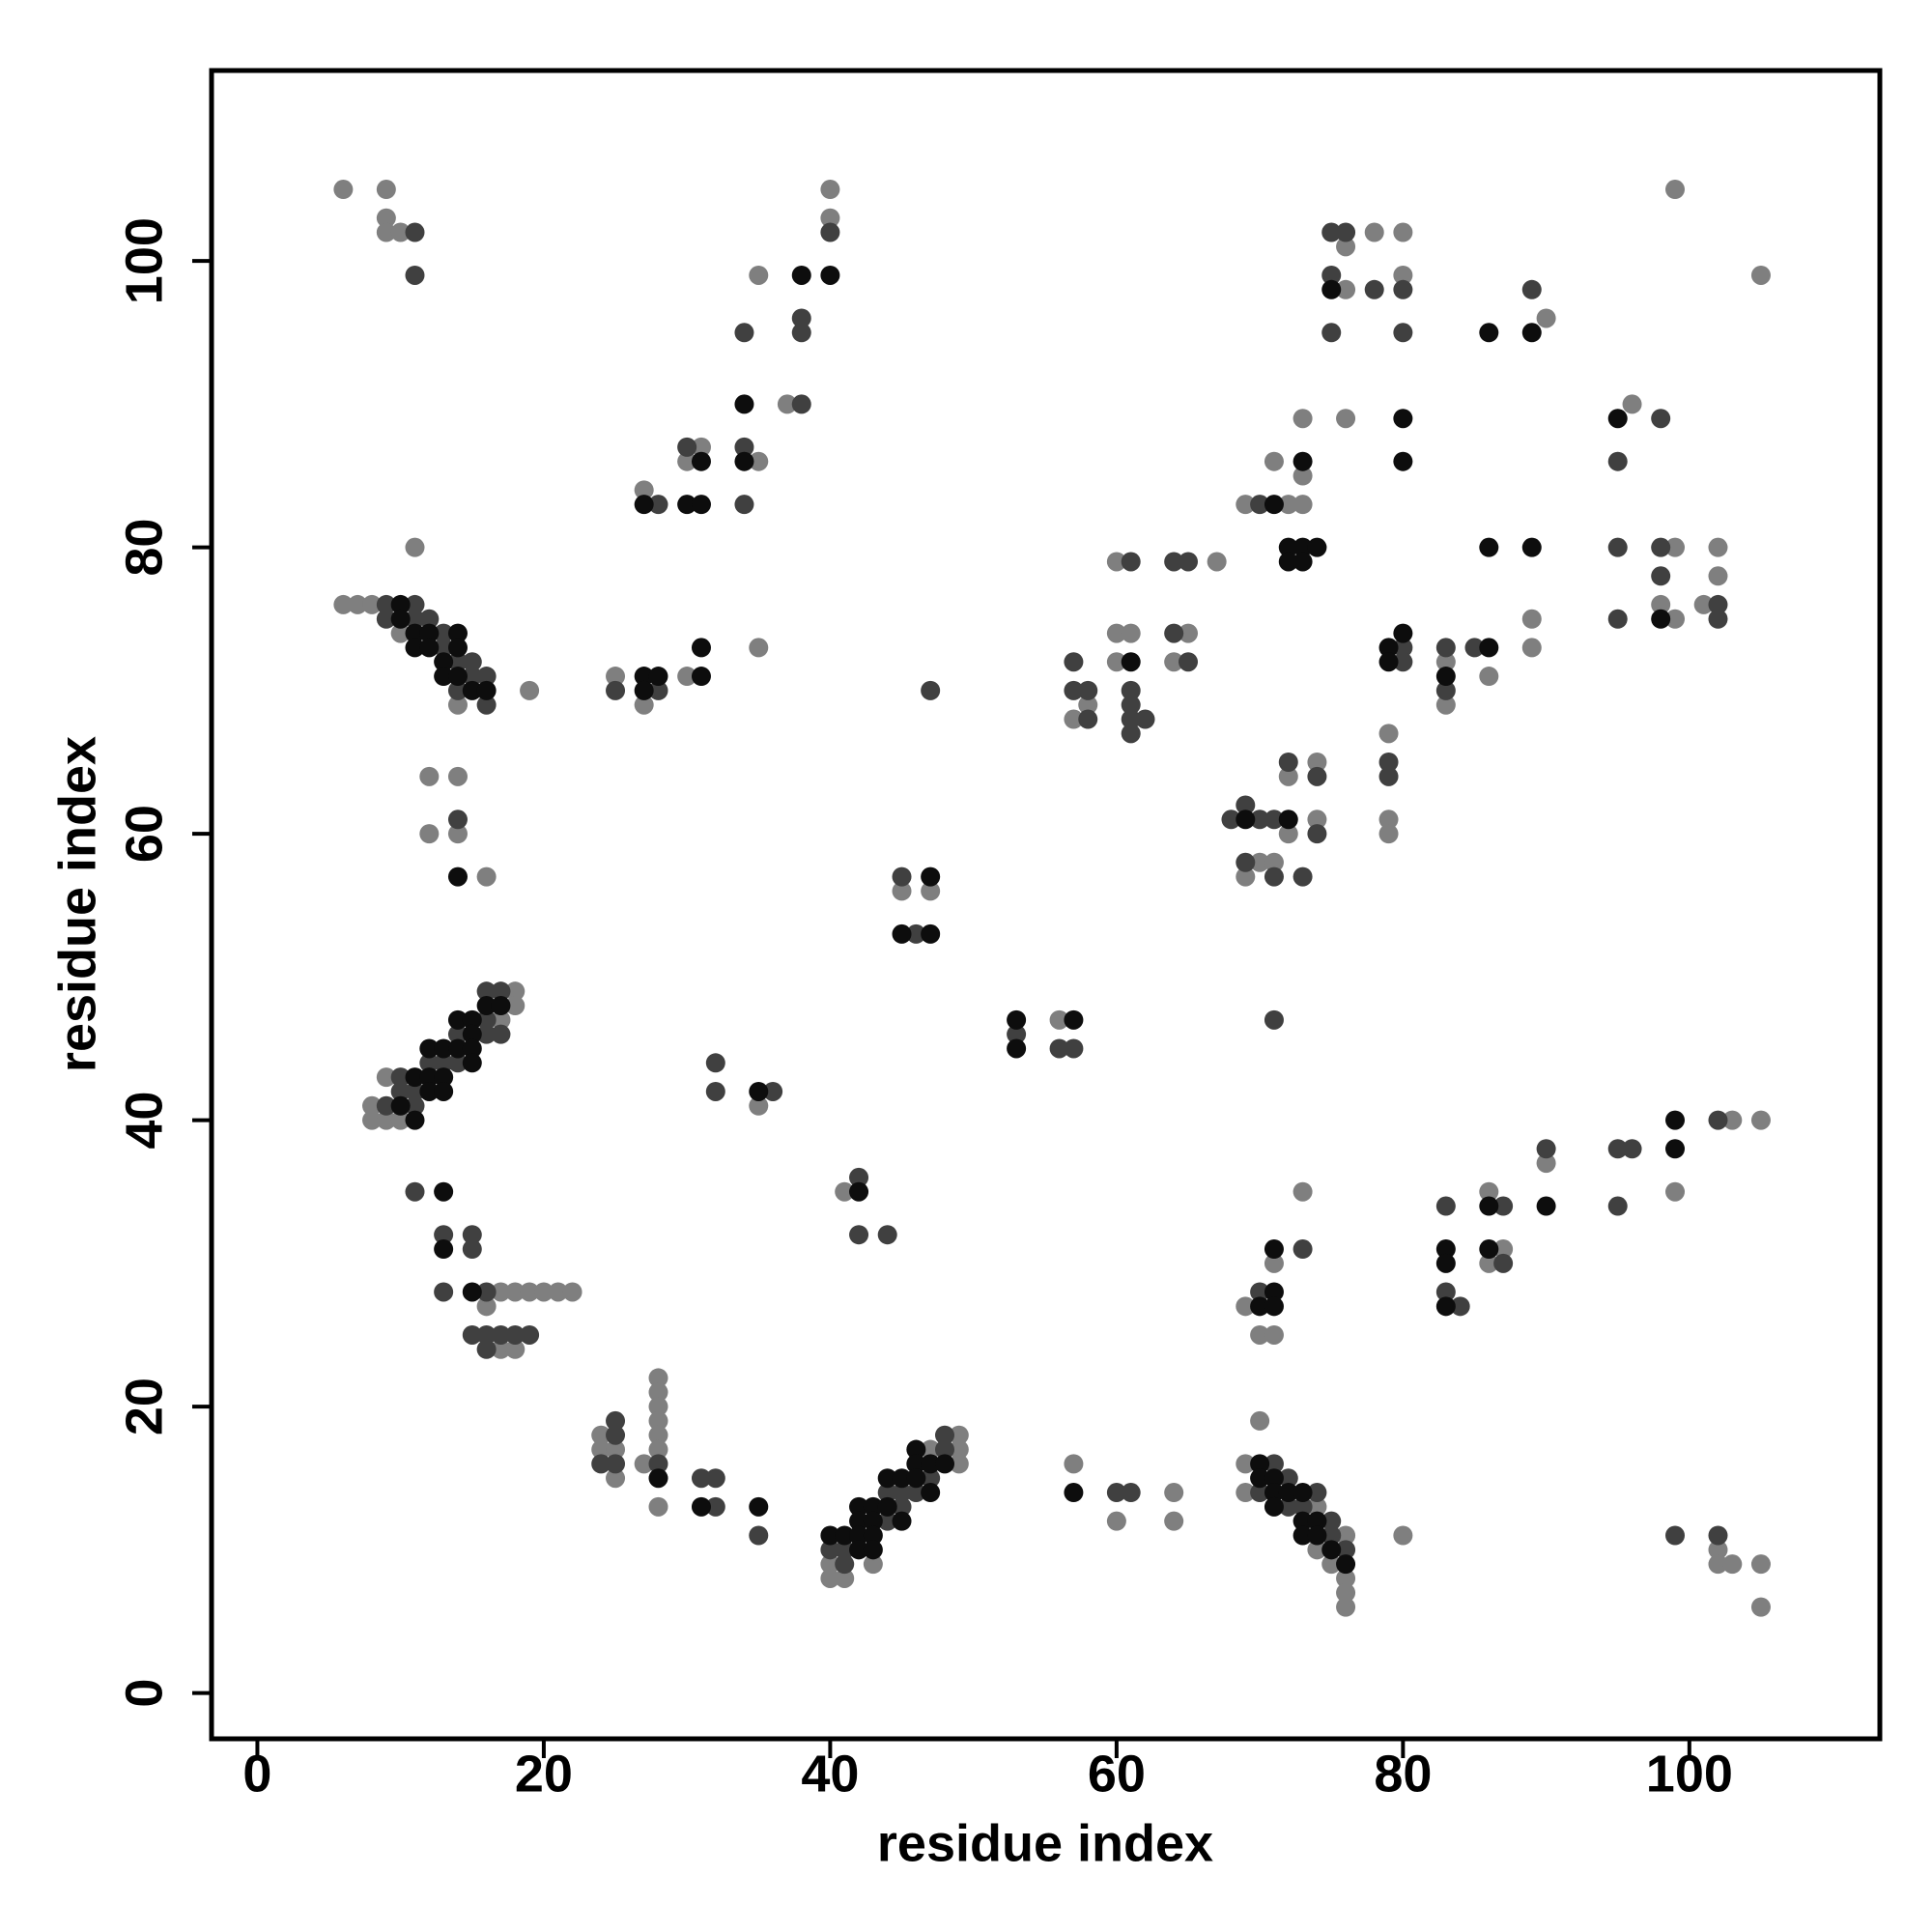  I want to click on y-axis-label: residue index, so click(77, 904).